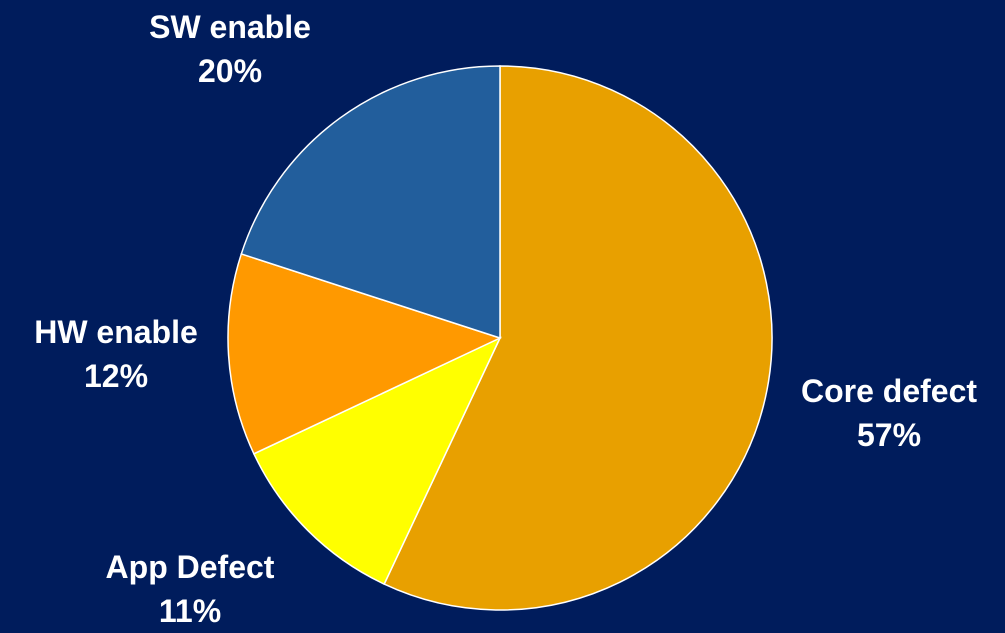 This screenshot has width=1005, height=633. I want to click on pie-label-name: SW enable, so click(230, 27).